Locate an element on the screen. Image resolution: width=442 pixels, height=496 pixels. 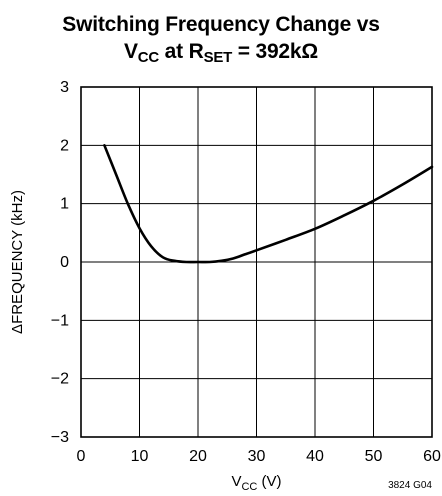
x-tick-label: 30 is located at coordinates (257, 456).